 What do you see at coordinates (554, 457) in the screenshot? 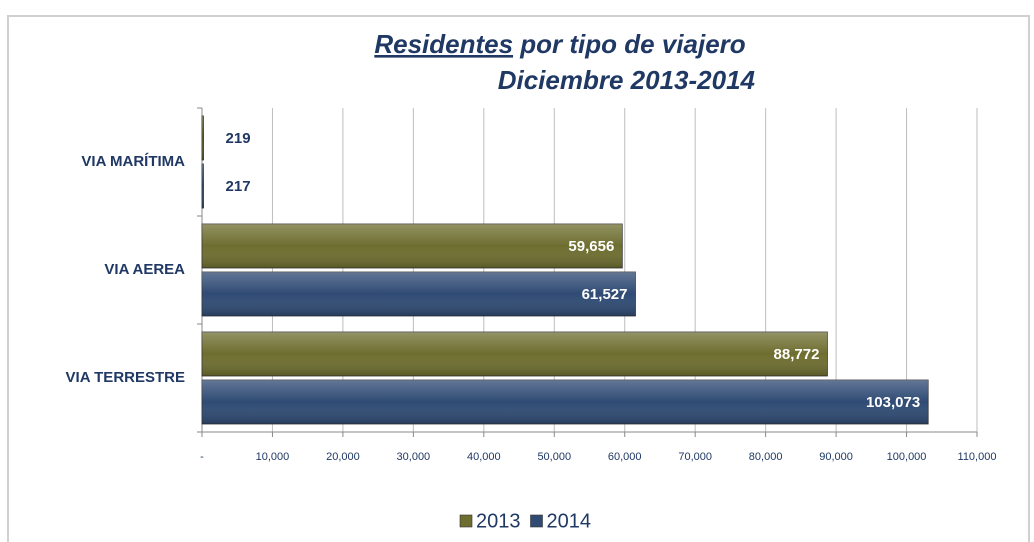
I see `x-tick-label: 50,000` at bounding box center [554, 457].